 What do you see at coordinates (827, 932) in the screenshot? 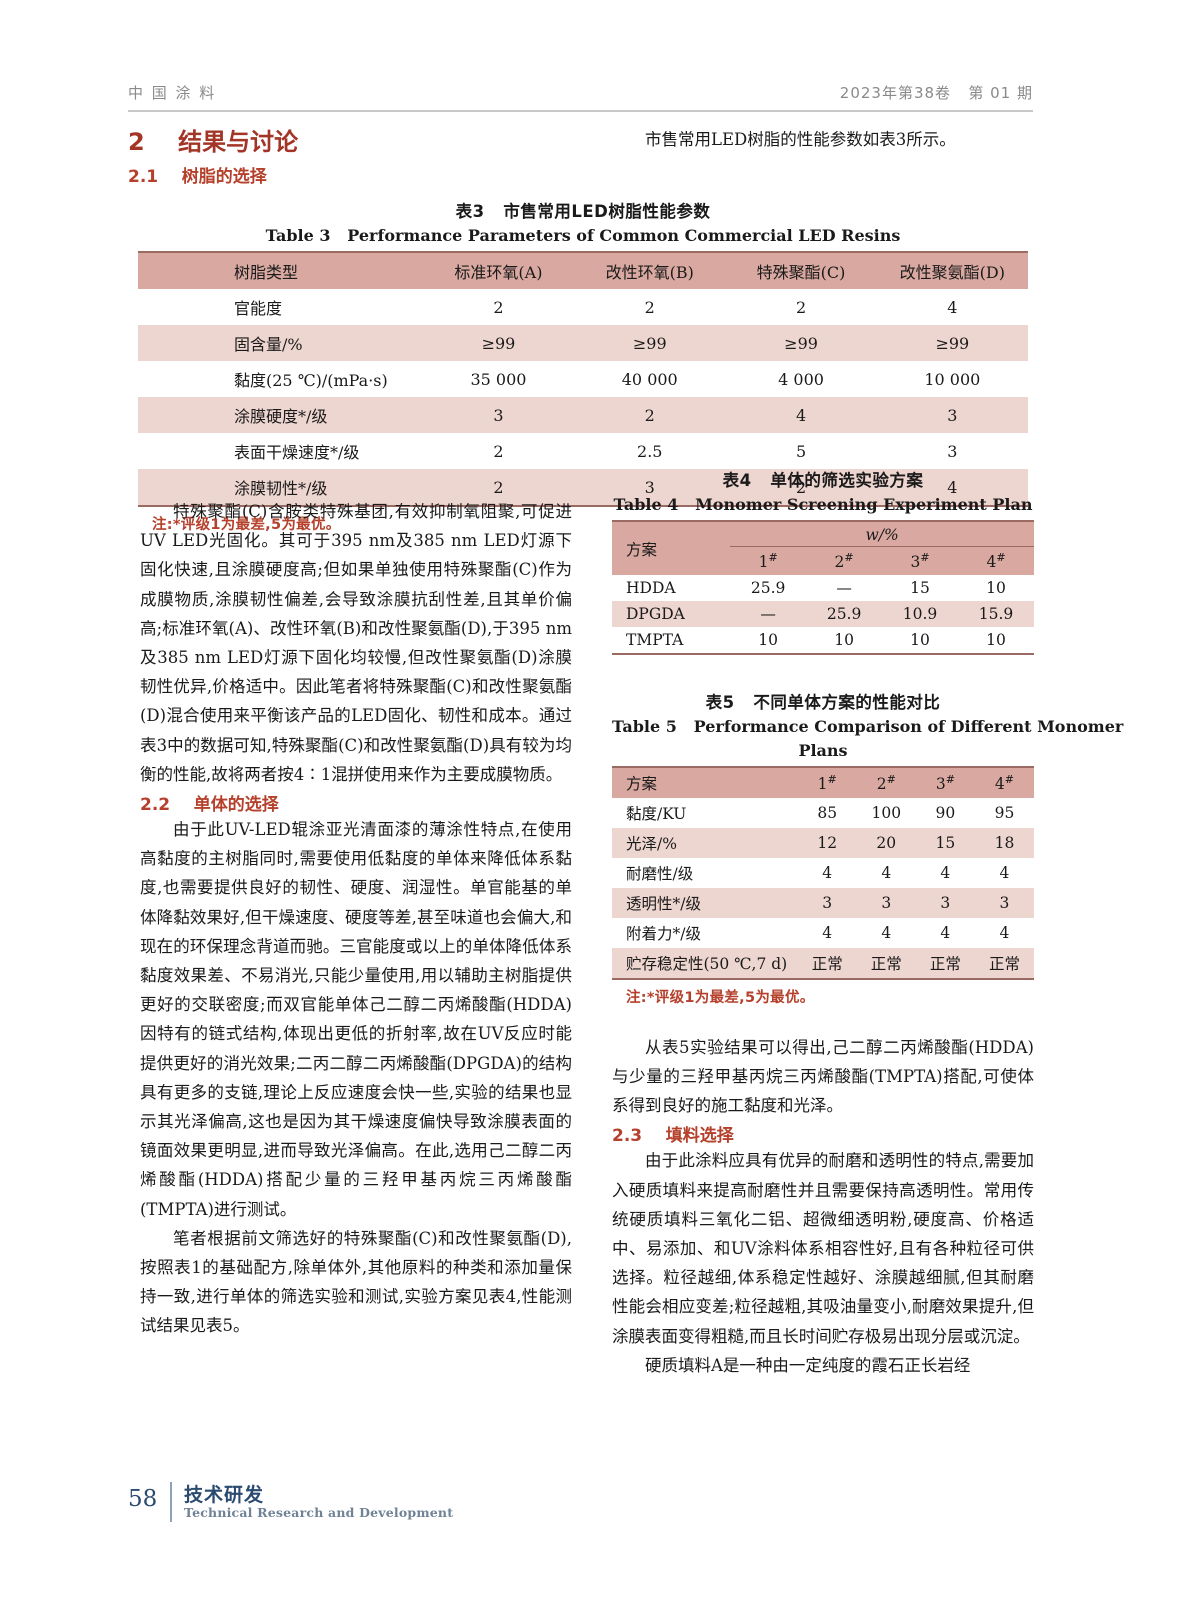
I see `table-5-cell-4-0: 4` at bounding box center [827, 932].